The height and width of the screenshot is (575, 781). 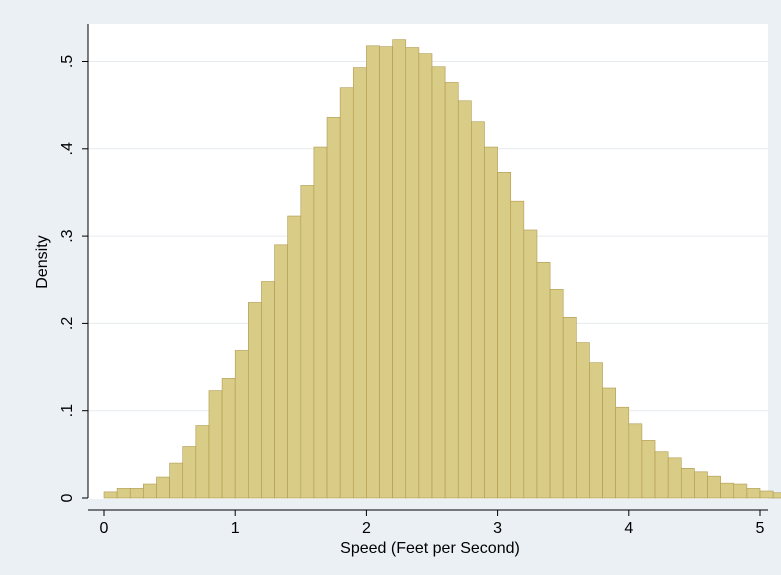 I want to click on y-tick-label: 0, so click(x=67, y=497).